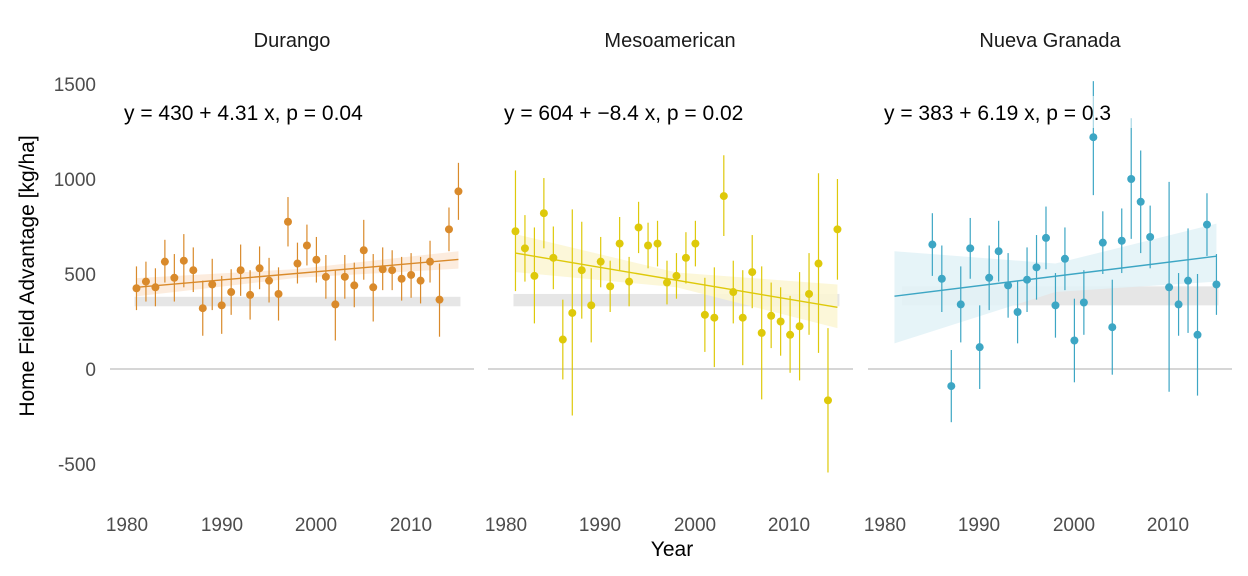 This screenshot has height=576, width=1248. I want to click on panel-title: Nueva Granada, so click(1050, 41).